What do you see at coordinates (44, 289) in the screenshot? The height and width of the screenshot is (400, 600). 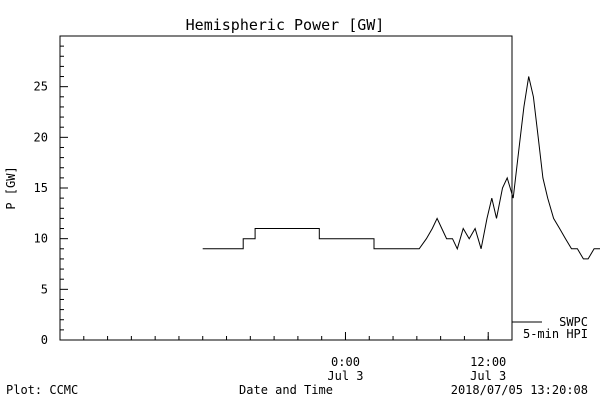 I see `y-tick-label: 5` at bounding box center [44, 289].